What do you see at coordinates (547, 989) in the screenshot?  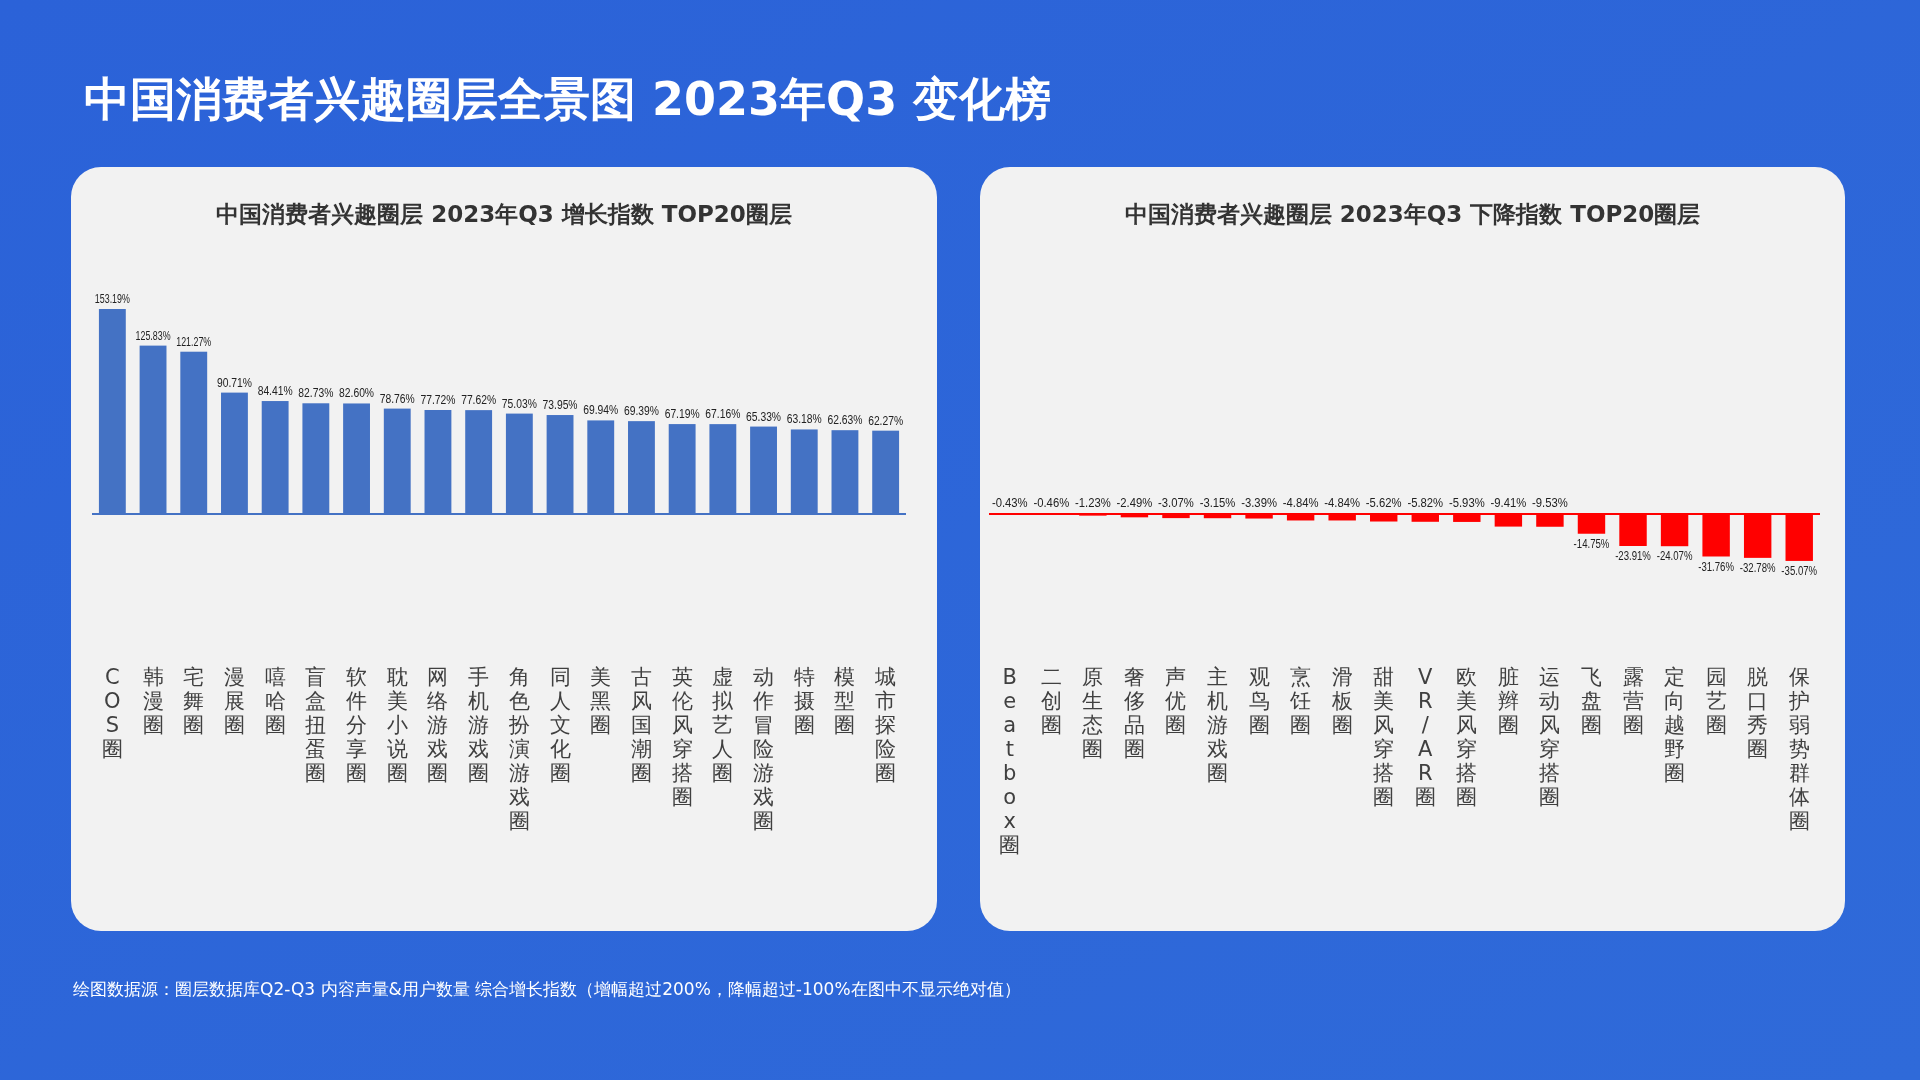 I see `text: 绘图数据源：圈层数据库Q2-Q3 内容声量&用户数量 综合增长指数（增幅超过200%，降幅超过-100%在图中不显示绝对值）` at bounding box center [547, 989].